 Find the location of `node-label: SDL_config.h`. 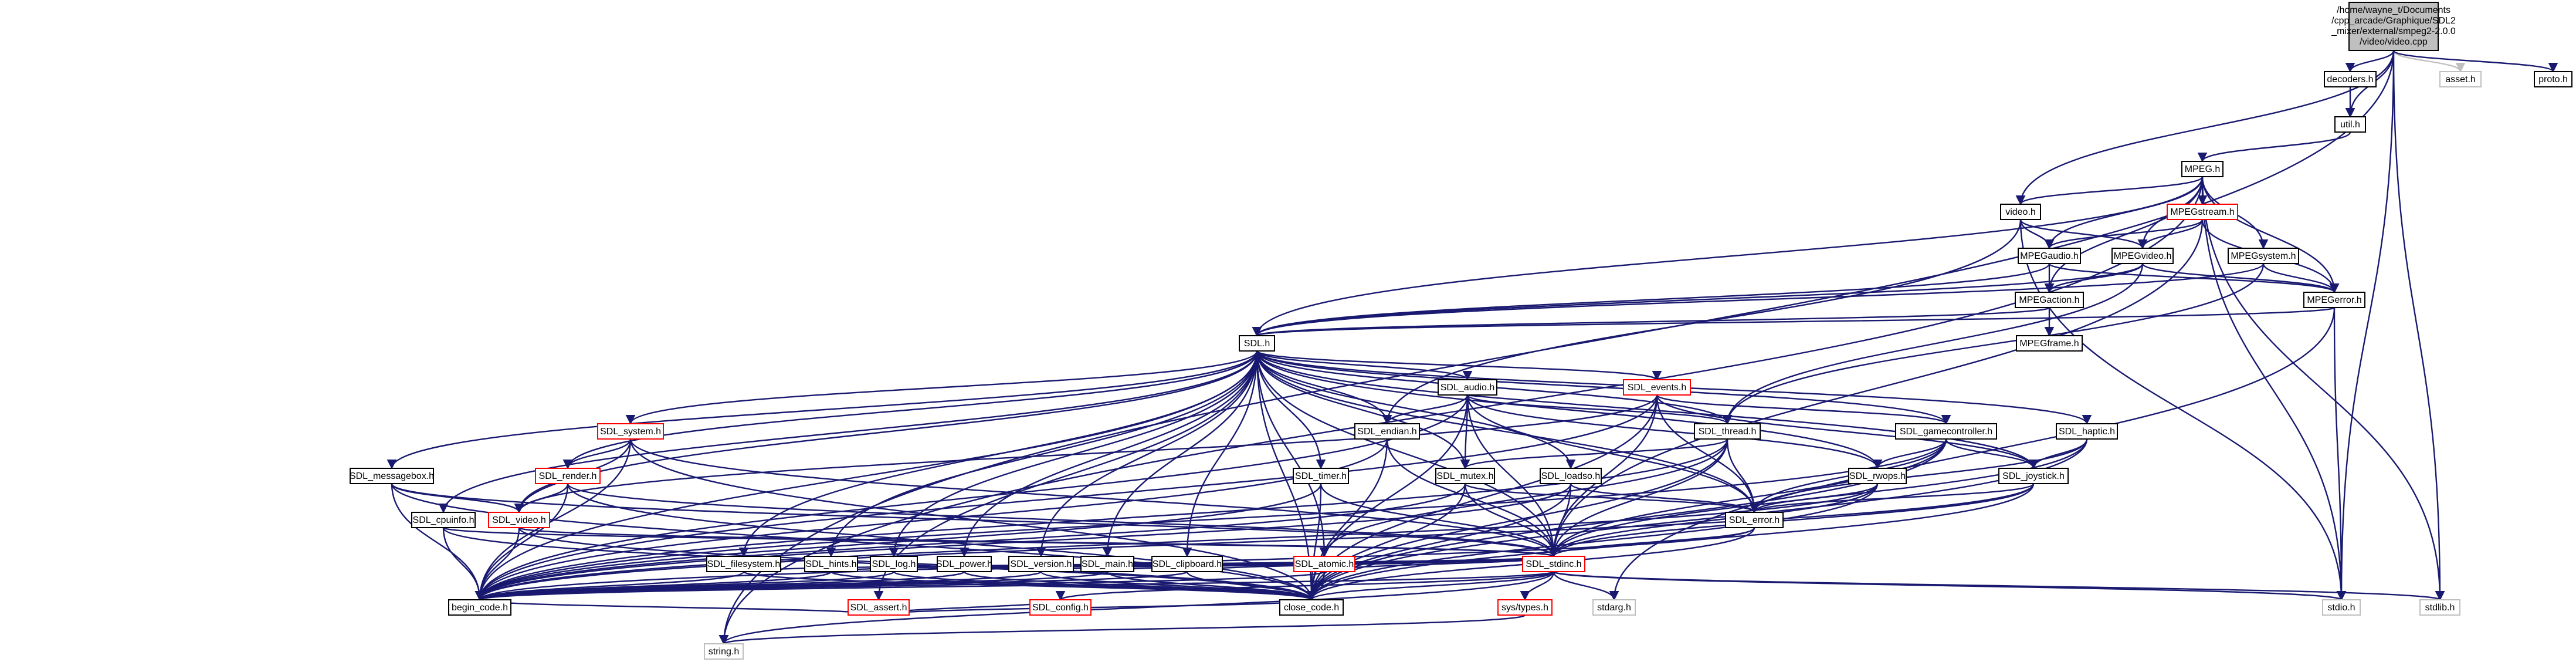

node-label: SDL_config.h is located at coordinates (1060, 608).